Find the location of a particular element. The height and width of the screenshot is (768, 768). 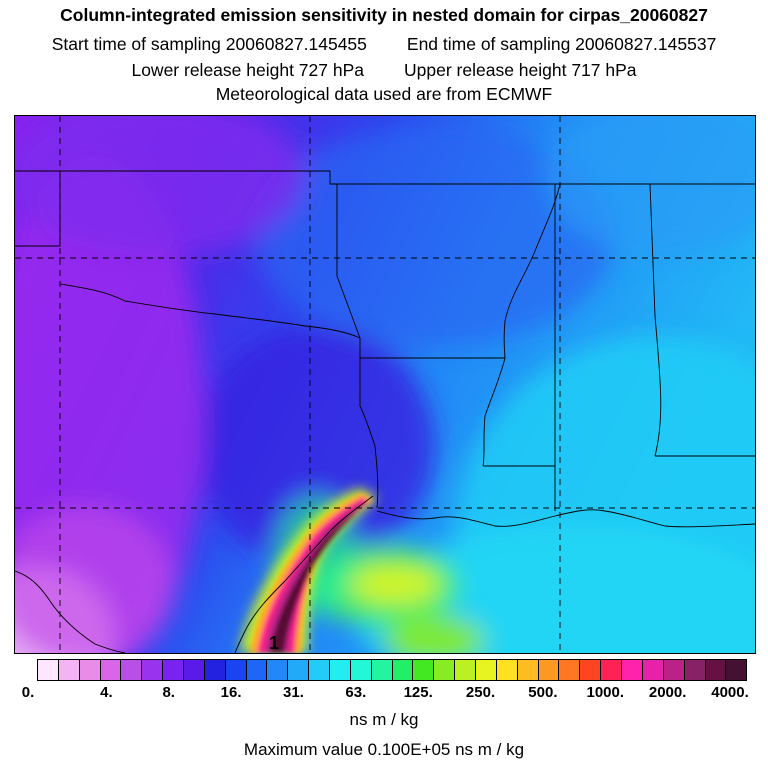

arkansas-west-border is located at coordinates (348, 261).